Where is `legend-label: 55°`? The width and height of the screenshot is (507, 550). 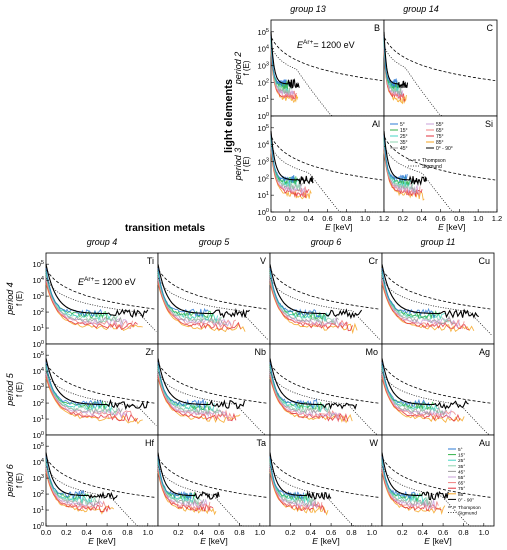
legend-label: 55° is located at coordinates (440, 125).